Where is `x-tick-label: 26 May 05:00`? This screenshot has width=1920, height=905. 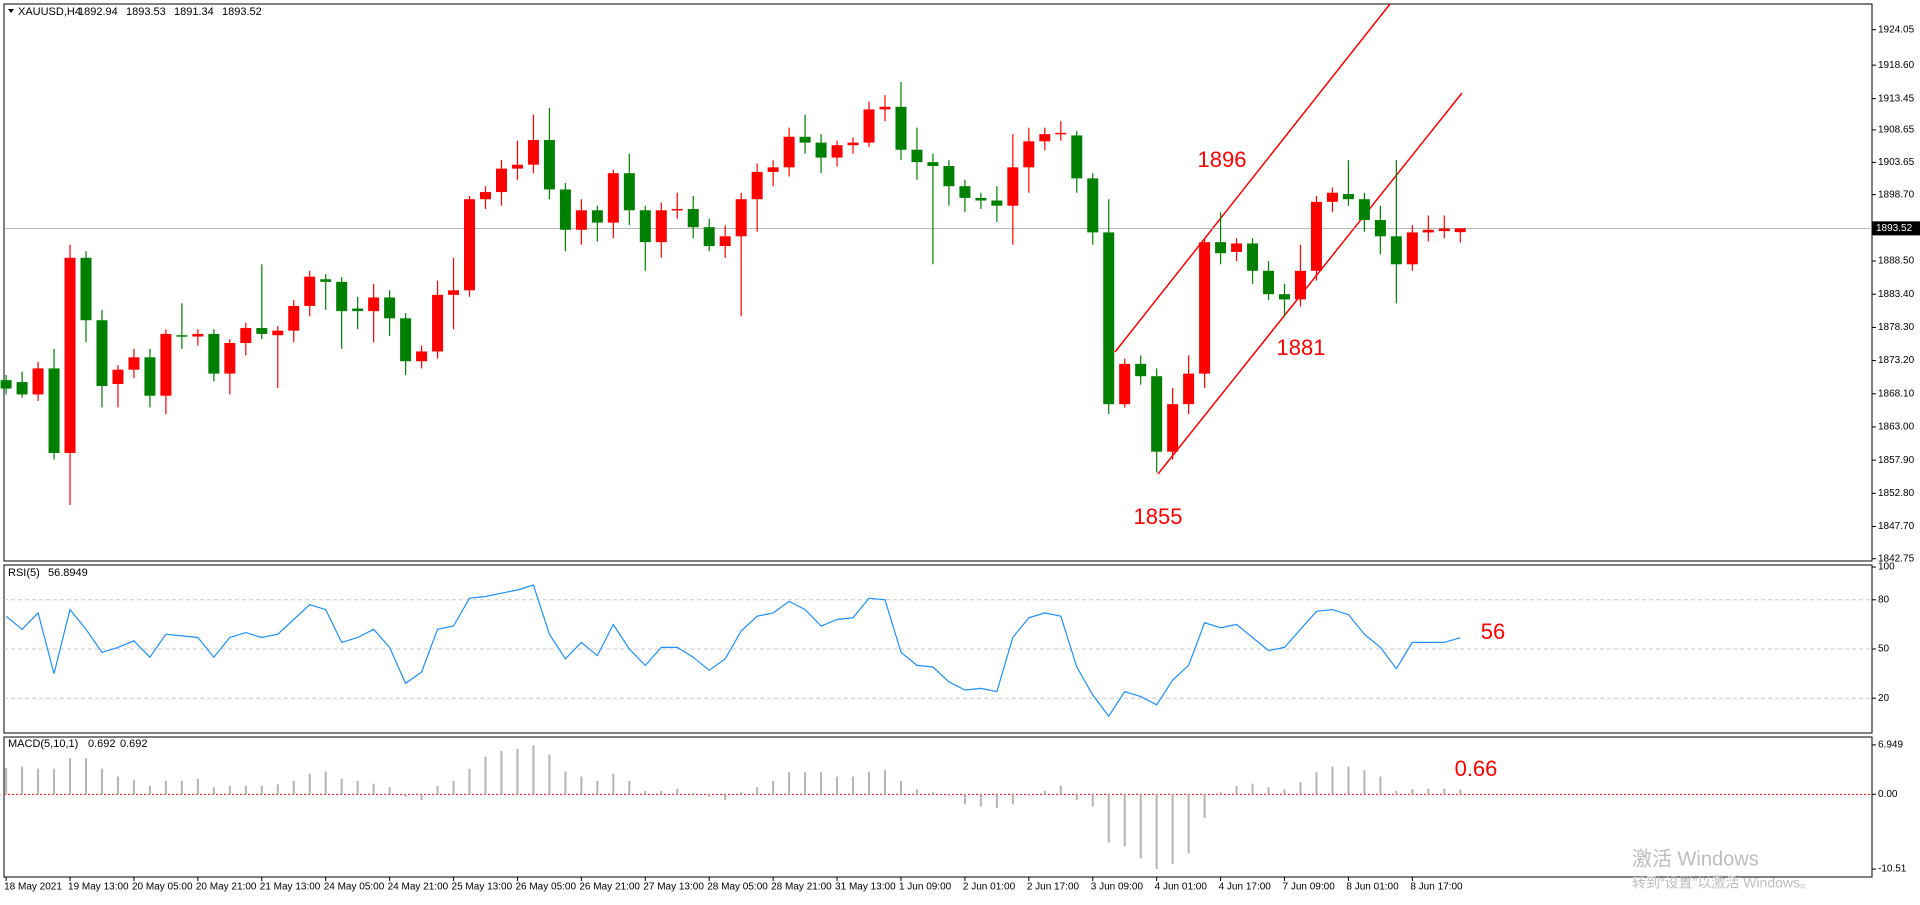 x-tick-label: 26 May 05:00 is located at coordinates (545, 887).